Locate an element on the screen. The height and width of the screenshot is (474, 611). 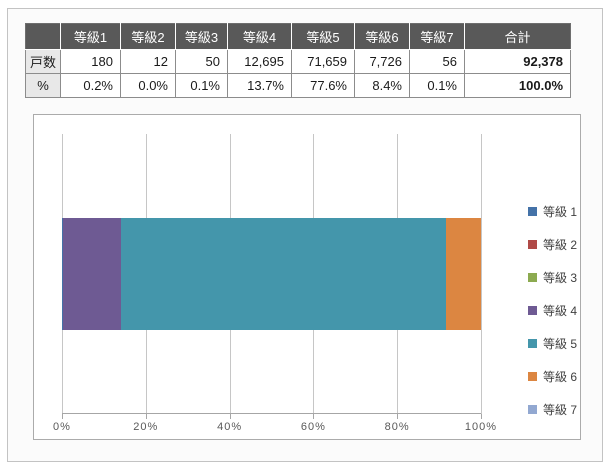
legend-item-等級4: 等級 4 is located at coordinates (568, 310).